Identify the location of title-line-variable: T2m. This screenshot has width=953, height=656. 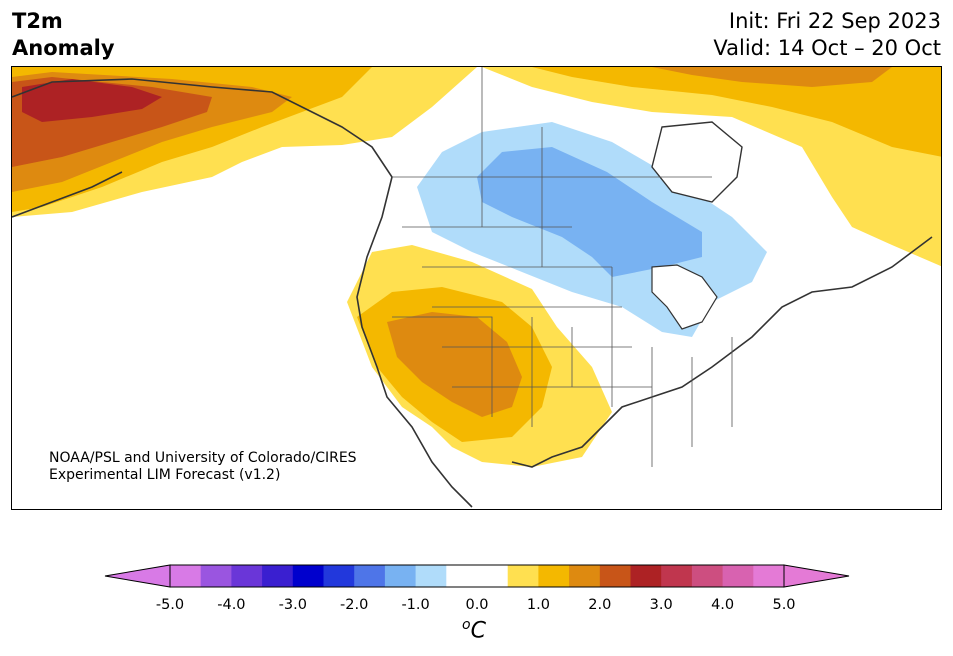
(37, 21).